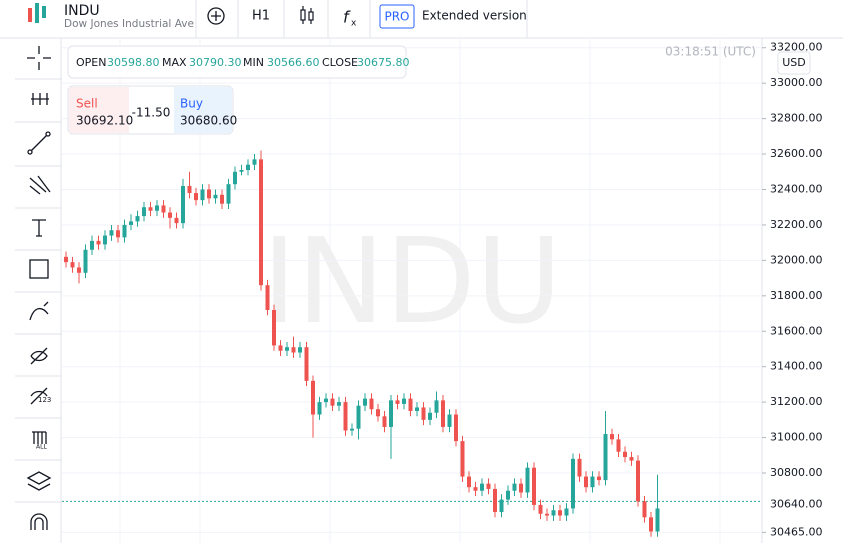 This screenshot has width=843, height=543. Describe the element at coordinates (237, 62) in the screenshot. I see `ohlc-panel` at that location.